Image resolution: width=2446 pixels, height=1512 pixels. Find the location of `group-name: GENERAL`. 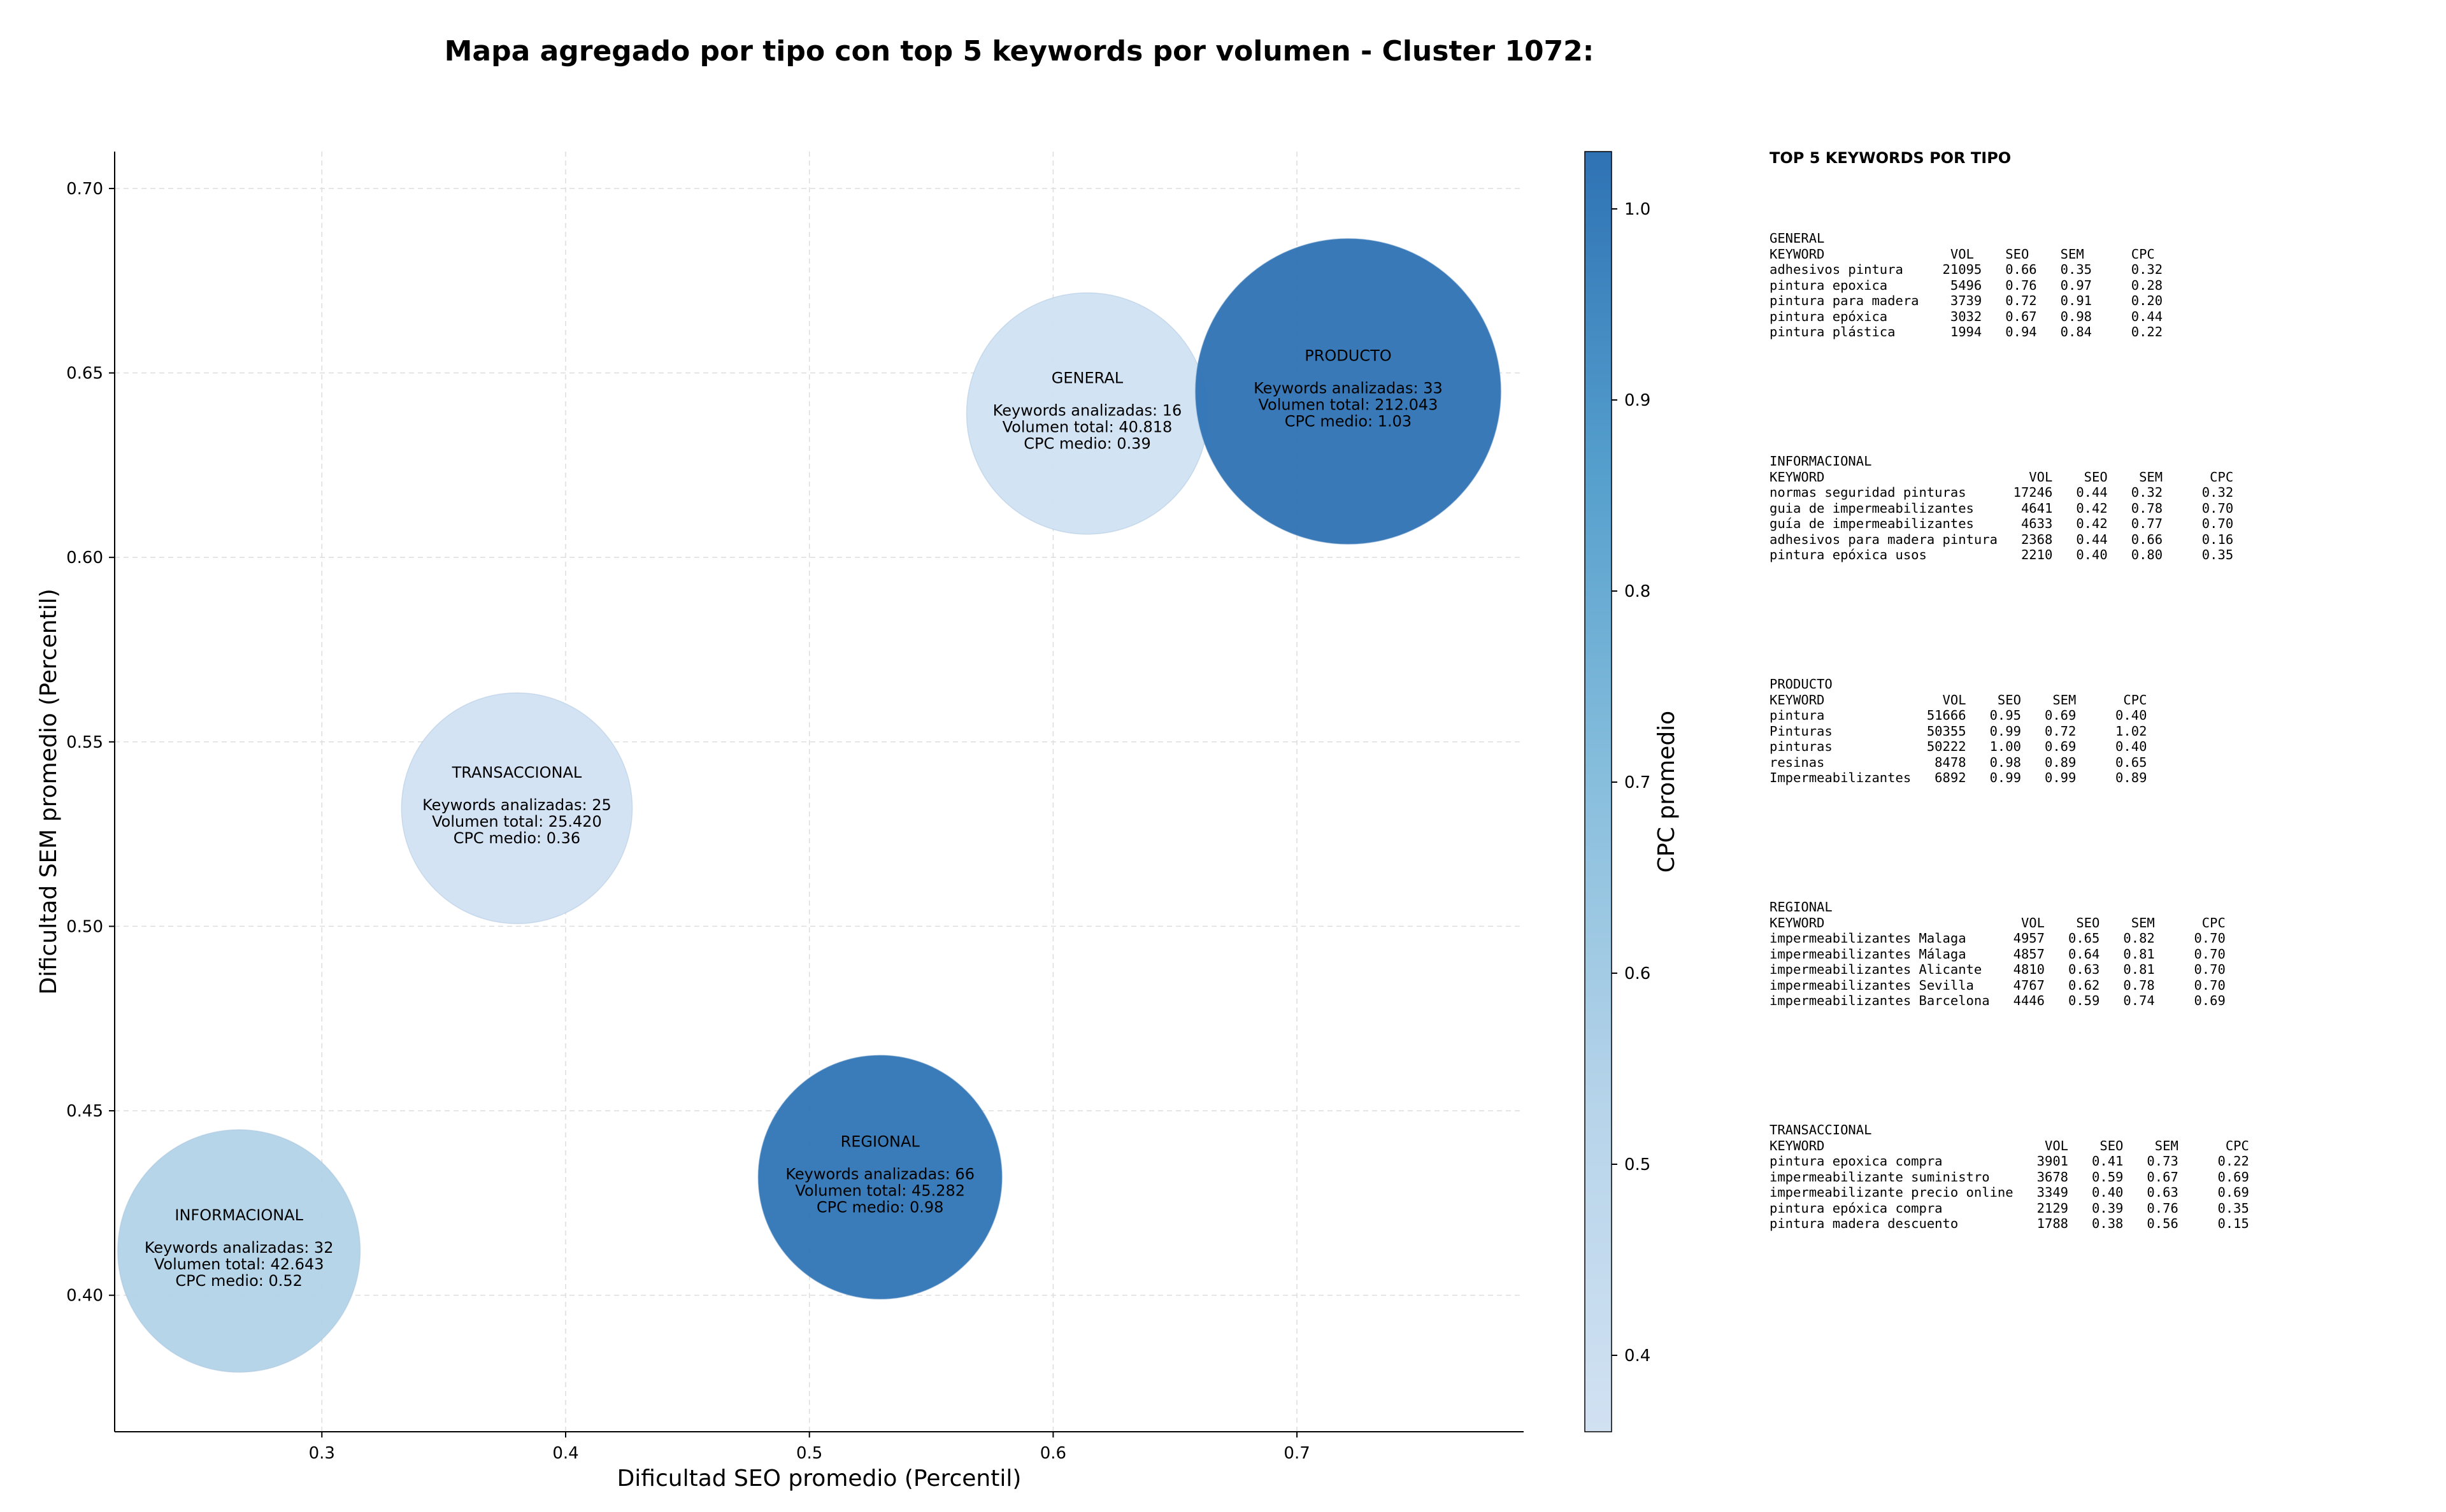

group-name: GENERAL is located at coordinates (1797, 238).